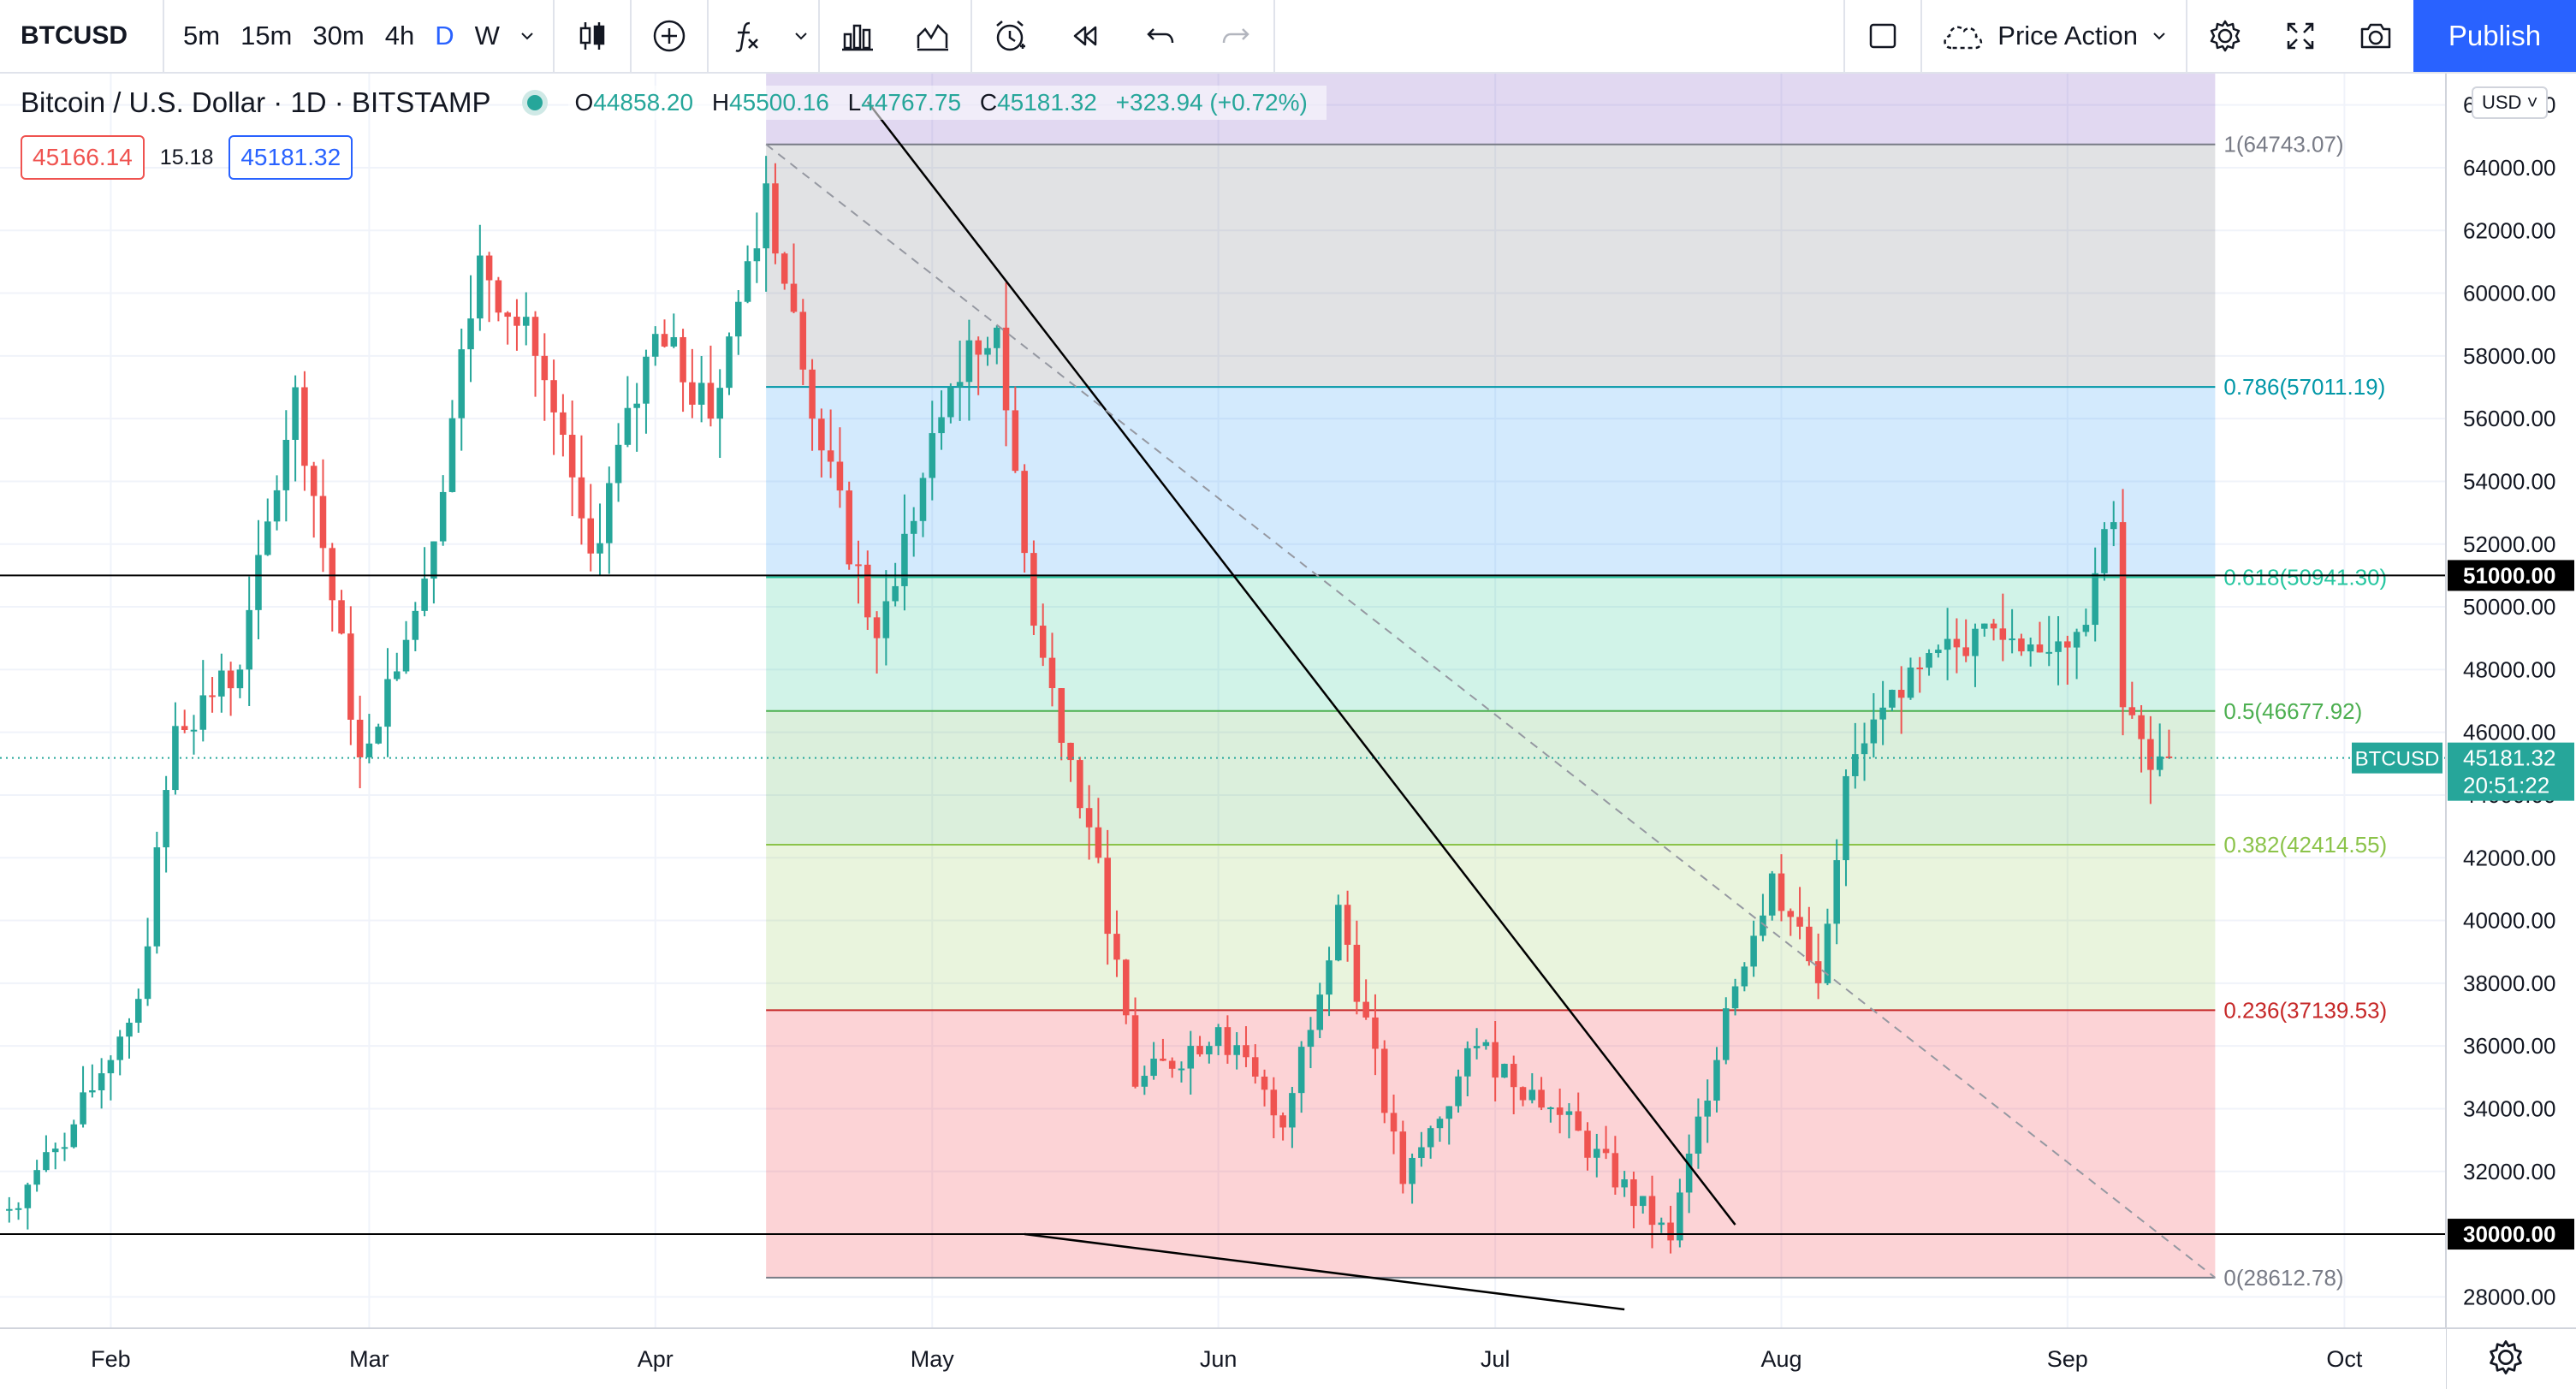  Describe the element at coordinates (2304, 387) in the screenshot. I see `fib-level-label: 0.786(57011.19)` at that location.